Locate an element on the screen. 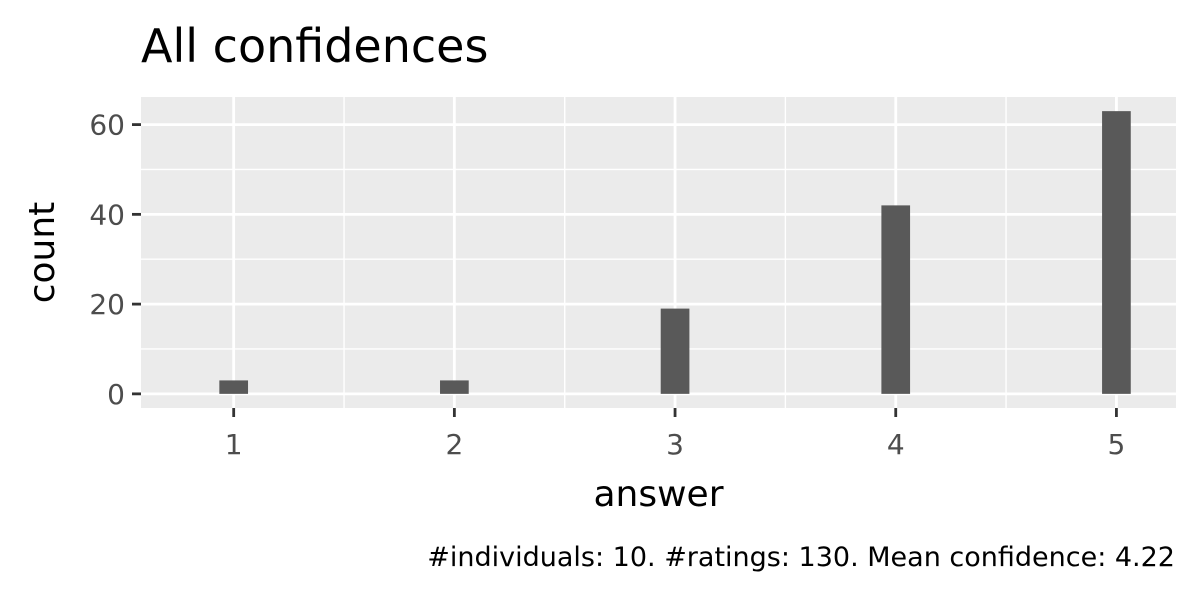 This screenshot has width=1200, height=600. x-tick-label: 1 is located at coordinates (234, 444).